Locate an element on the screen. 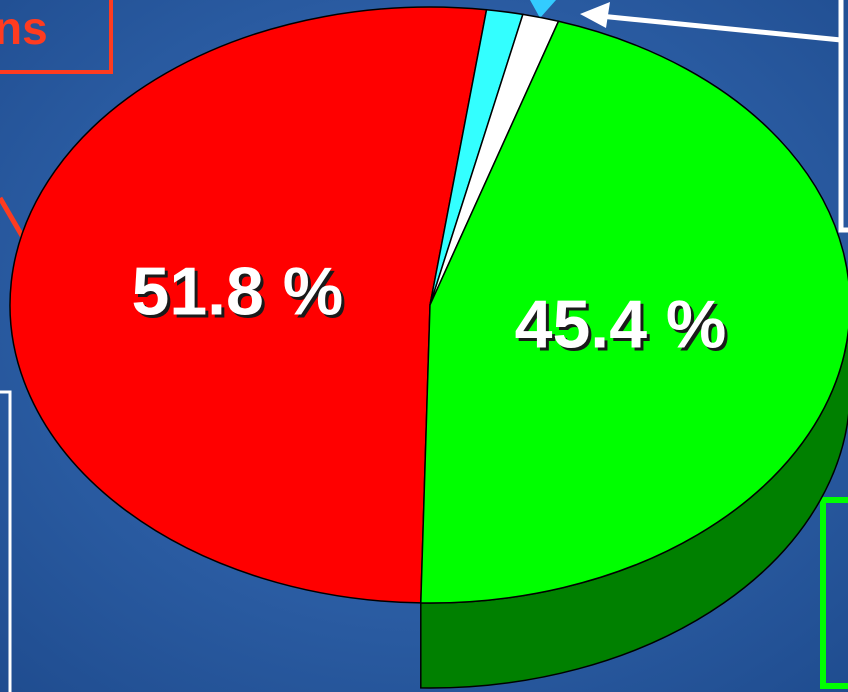 Image resolution: width=848 pixels, height=692 pixels. green-box is located at coordinates (834, 593).